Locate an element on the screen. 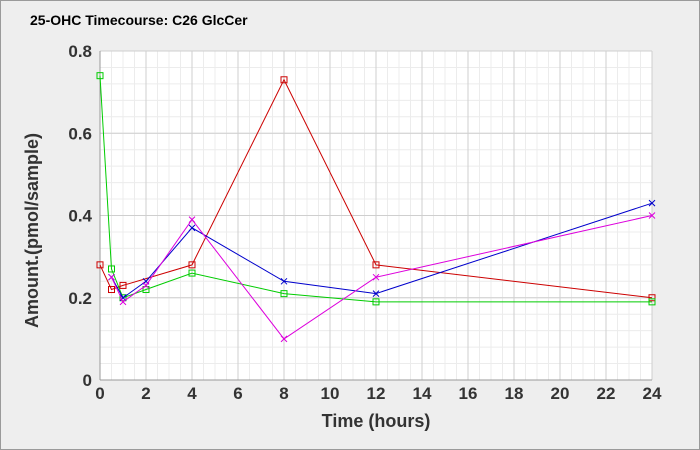  x-tick-label: 16 is located at coordinates (468, 393).